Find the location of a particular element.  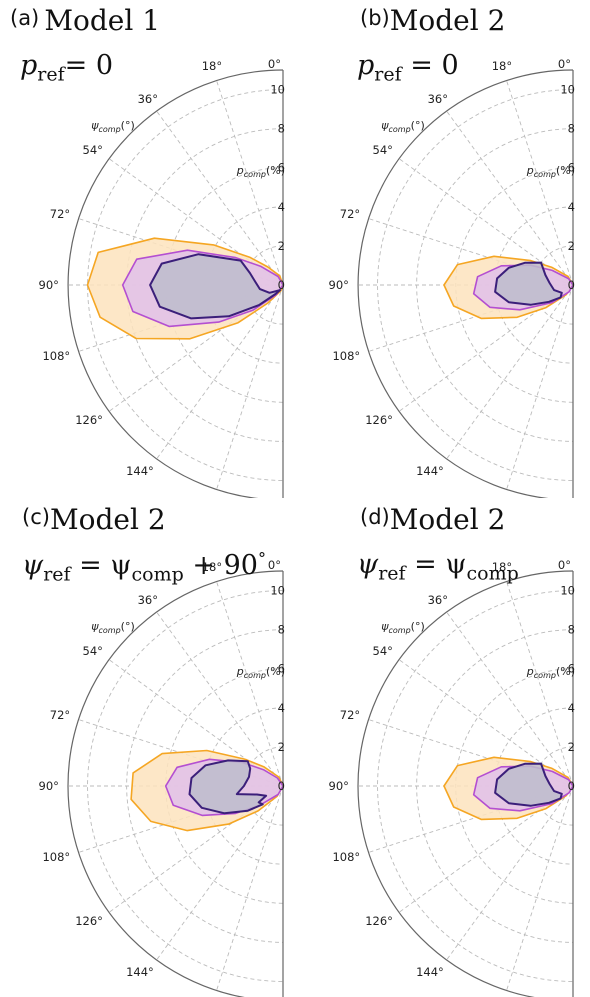

formula-rest-2: + 90 is located at coordinates (220, 565).